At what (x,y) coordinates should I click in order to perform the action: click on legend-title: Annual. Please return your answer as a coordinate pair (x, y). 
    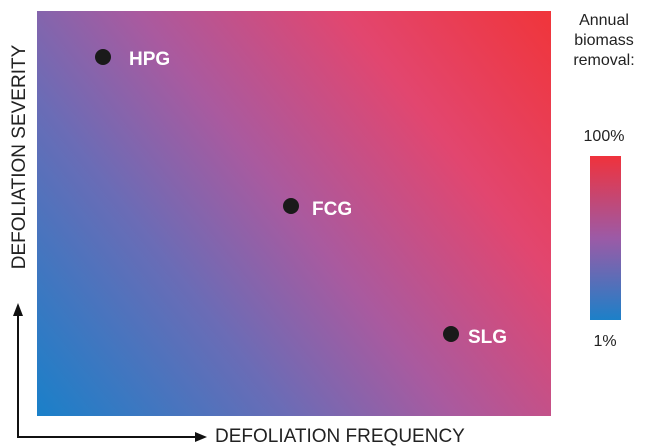
    Looking at the image, I should click on (604, 20).